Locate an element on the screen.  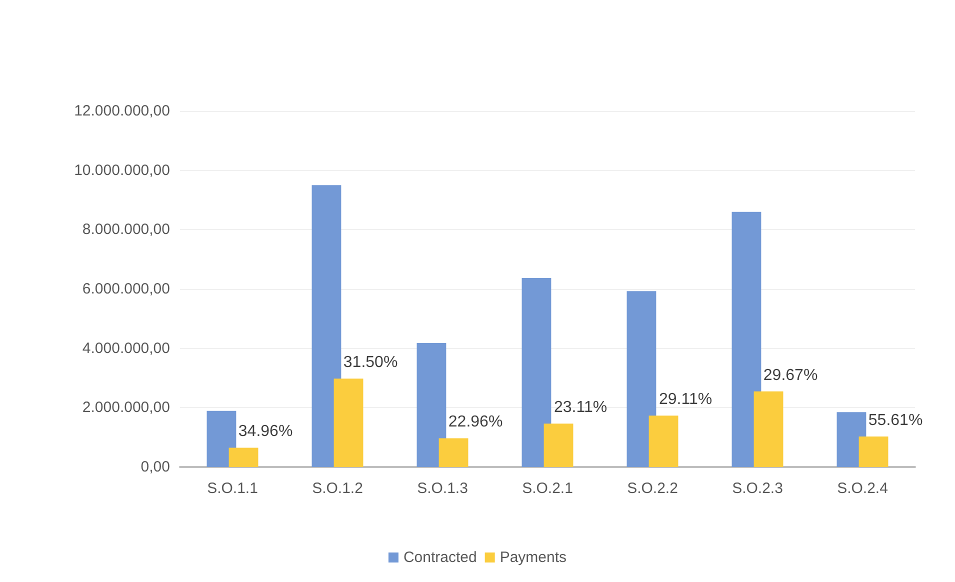
y-tick-label: 4.000.000,00 is located at coordinates (126, 348).